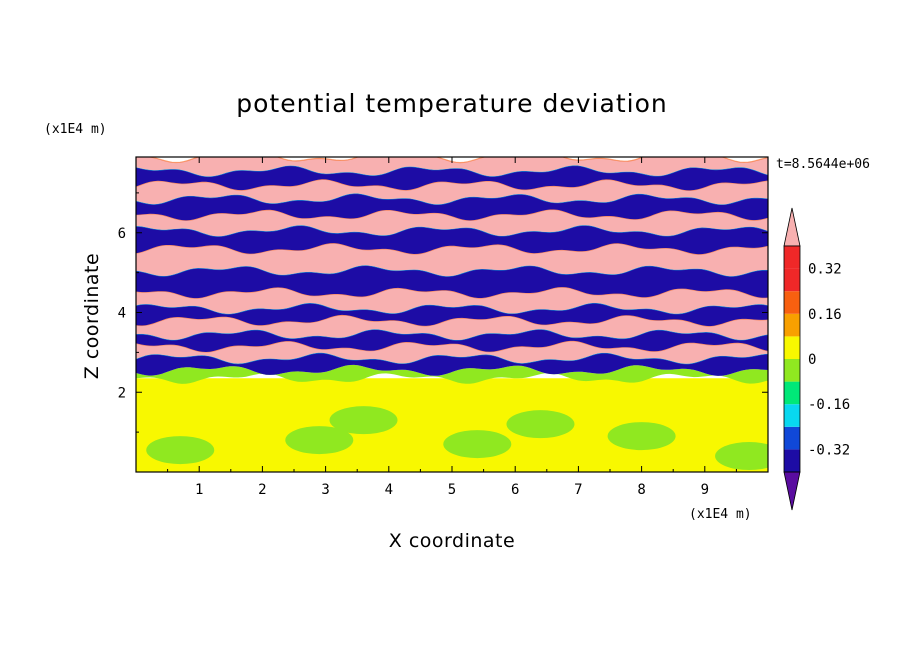 Image resolution: width=904 pixels, height=654 pixels. What do you see at coordinates (122, 314) in the screenshot?
I see `y-tick-label: 4` at bounding box center [122, 314].